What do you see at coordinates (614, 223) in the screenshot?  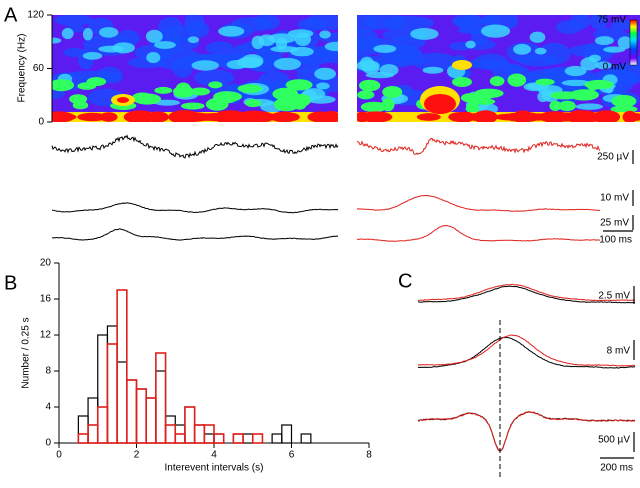 I see `scale-label: 25 mV` at bounding box center [614, 223].